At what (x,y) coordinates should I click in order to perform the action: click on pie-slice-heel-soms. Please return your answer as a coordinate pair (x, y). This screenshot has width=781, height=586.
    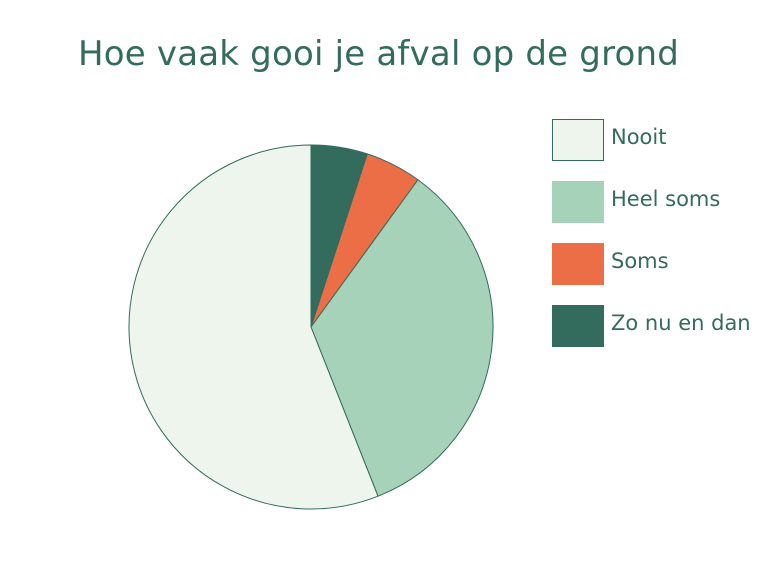
    Looking at the image, I should click on (402, 338).